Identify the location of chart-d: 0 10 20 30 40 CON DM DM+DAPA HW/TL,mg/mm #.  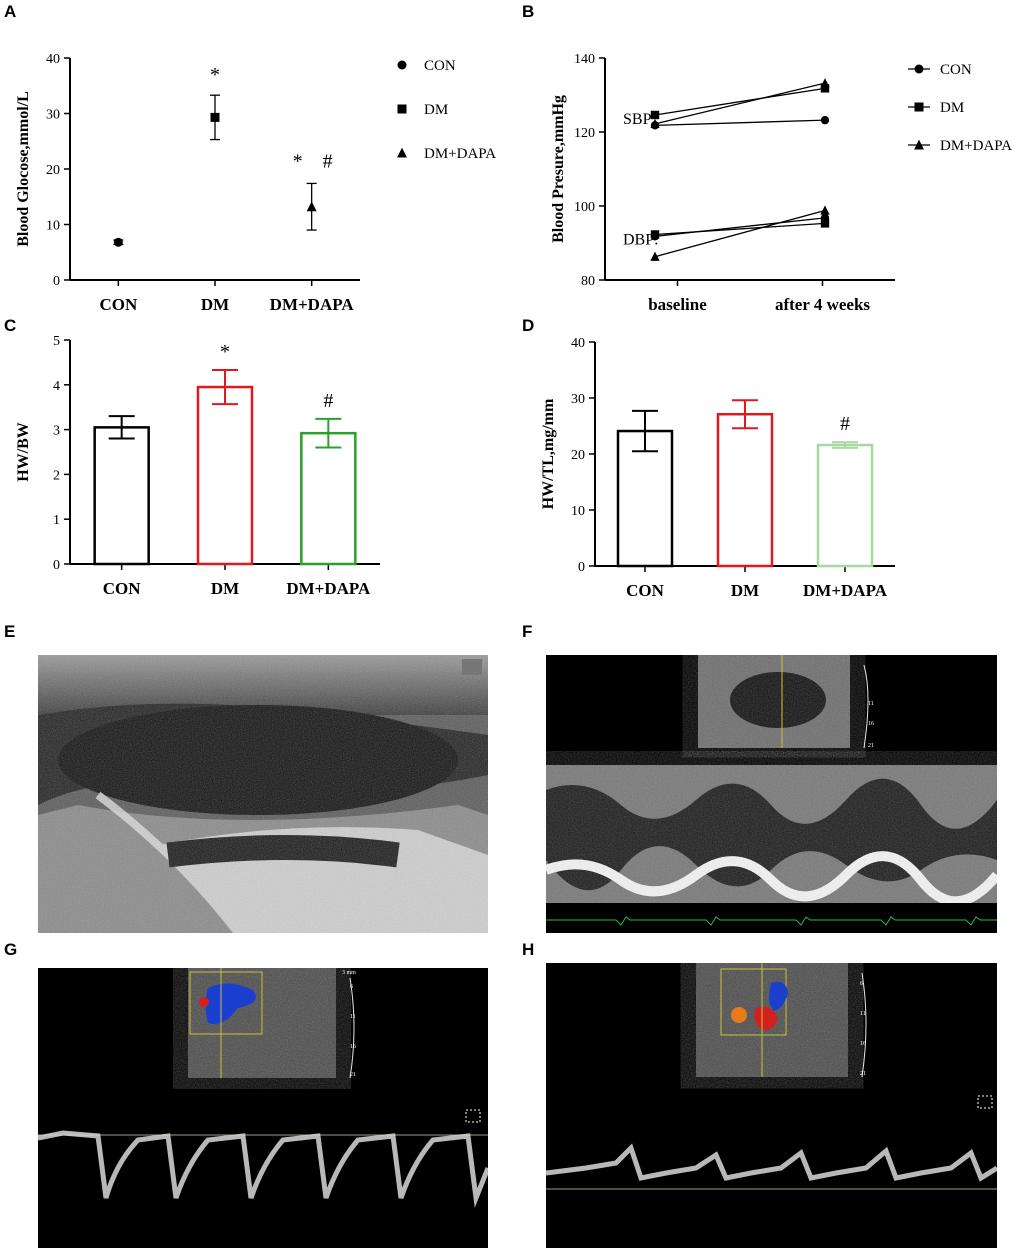
(717, 468).